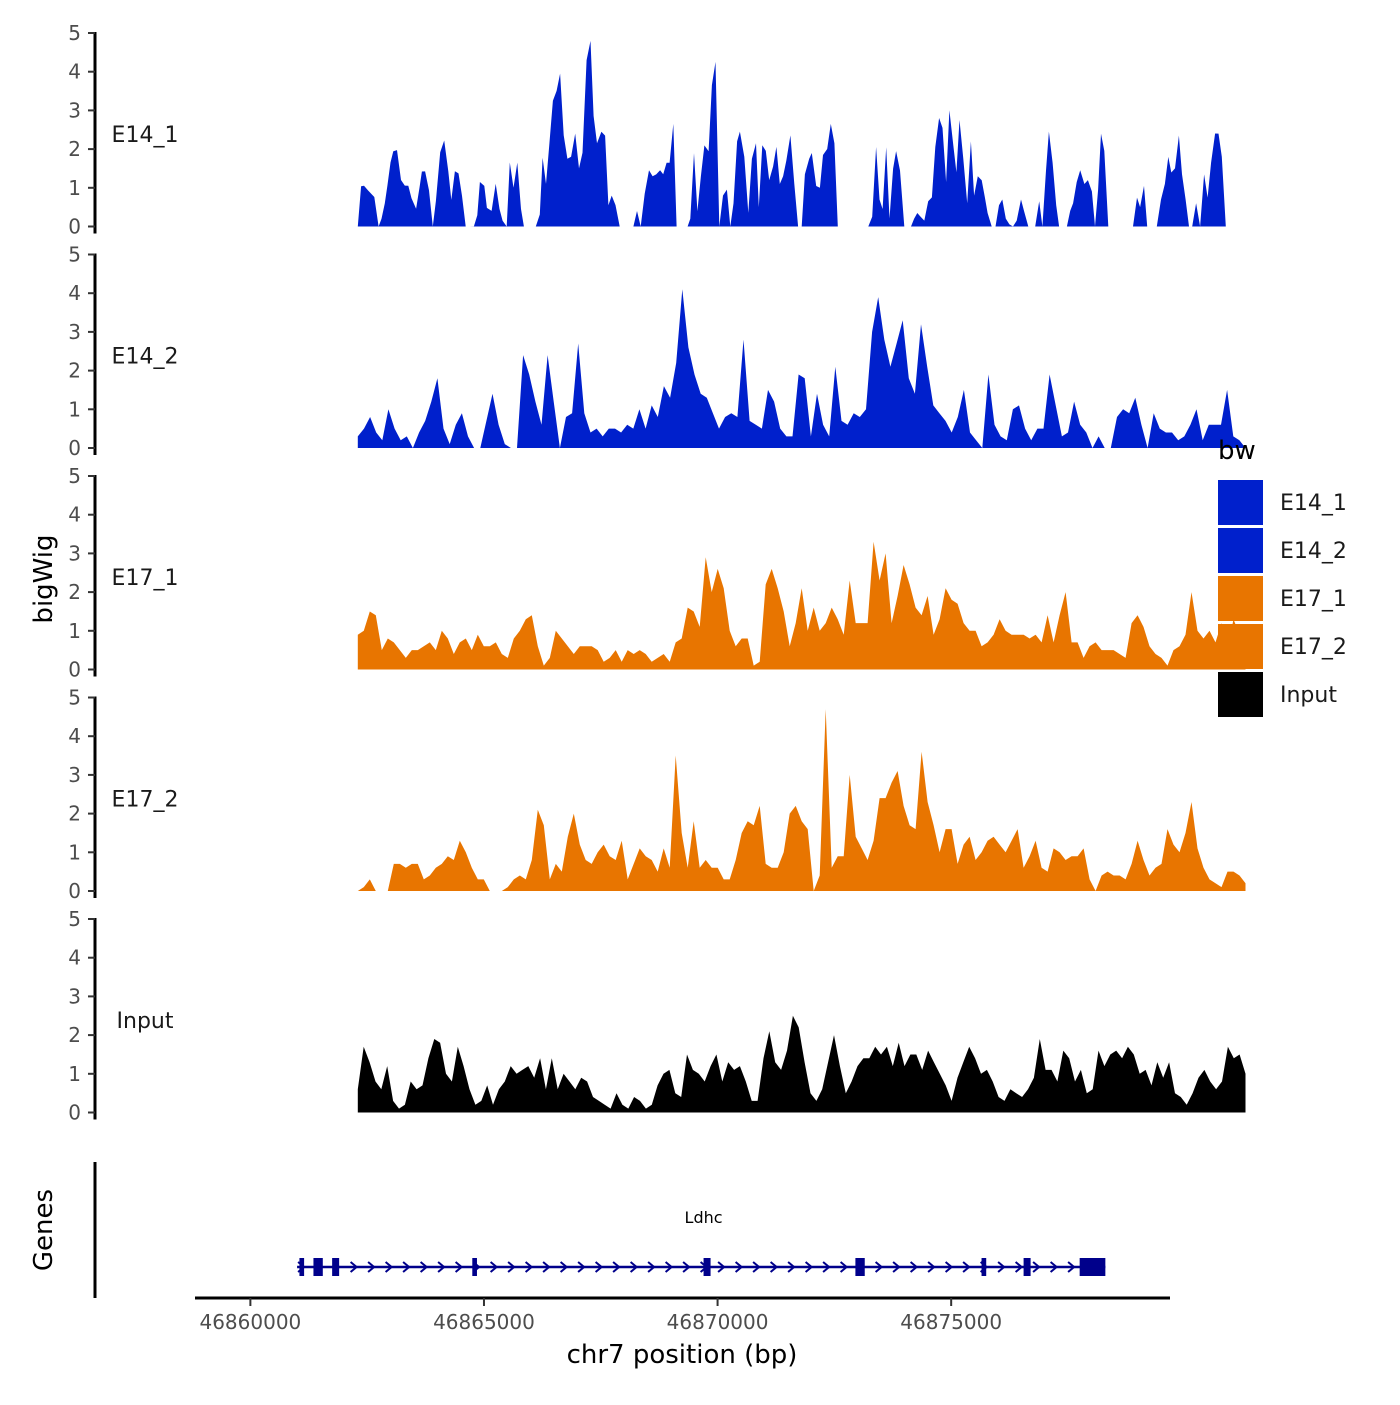  Describe the element at coordinates (484, 1322) in the screenshot. I see `x-tick-label-46865000: 46865000` at that location.